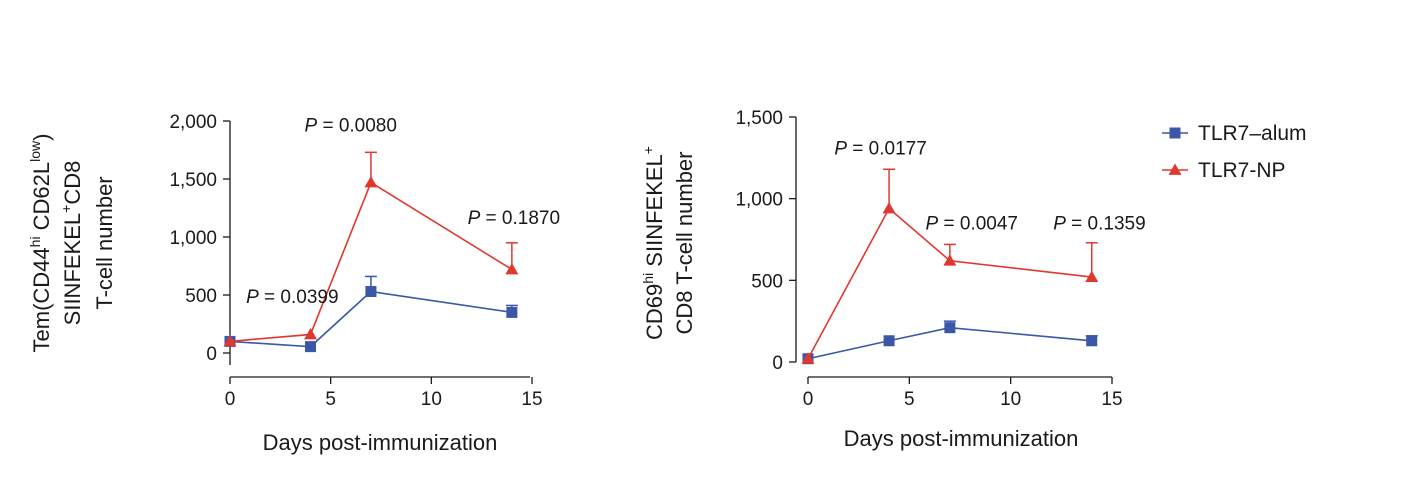 The height and width of the screenshot is (486, 1406). Describe the element at coordinates (520, 218) in the screenshot. I see `chart-1-pvalue-2-value: = 0.1870` at that location.